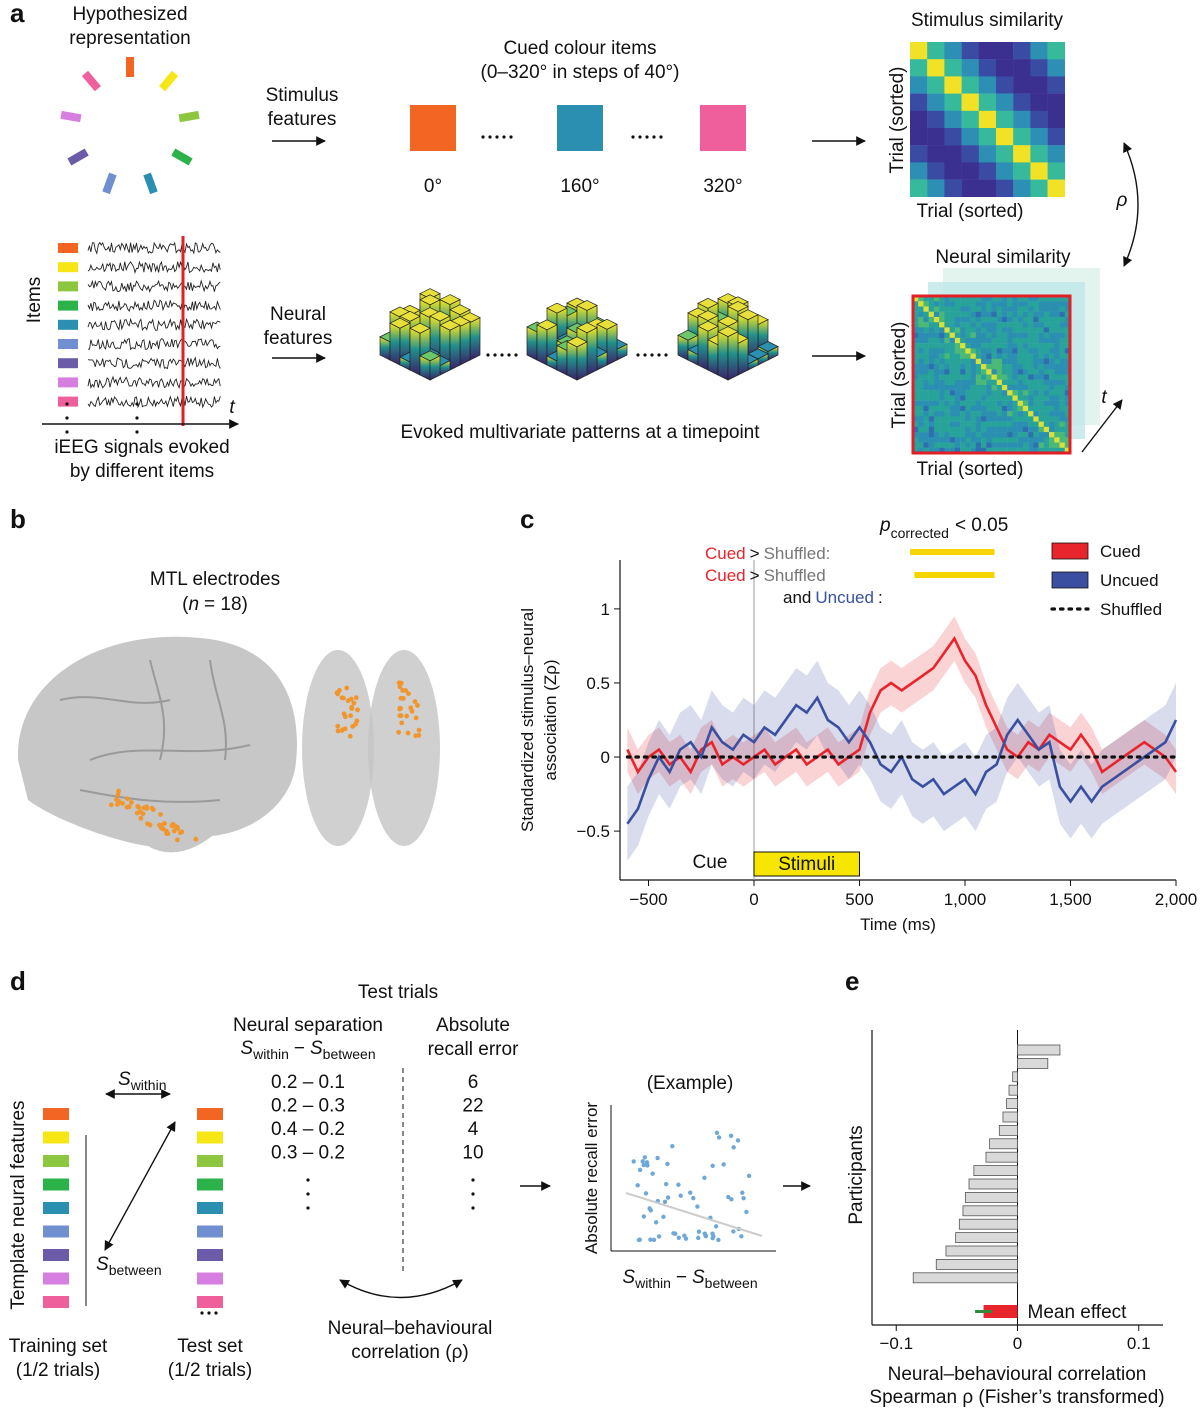 The image size is (1200, 1409). Describe the element at coordinates (765, 575) in the screenshot. I see `annotation: Cued > Shuffled` at that location.